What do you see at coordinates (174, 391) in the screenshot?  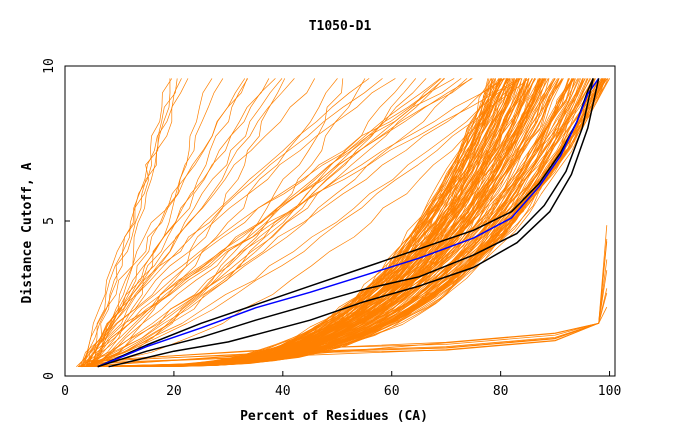 I see `x-tick-label: 20` at bounding box center [174, 391].